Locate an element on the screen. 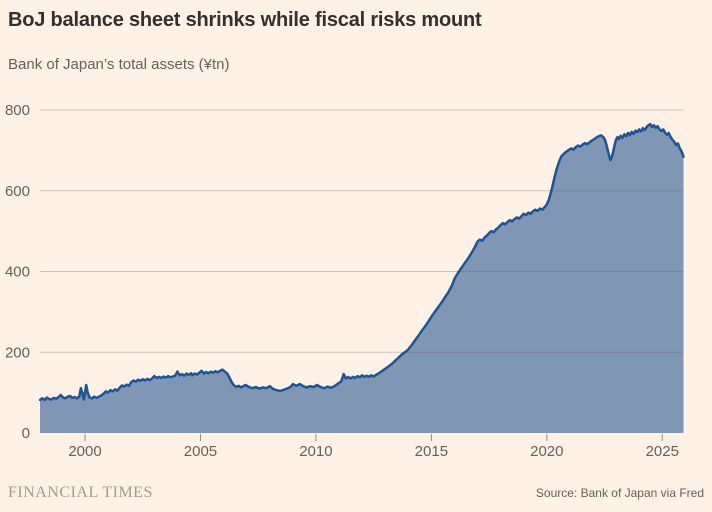  x-axis-label-2025: 2025 is located at coordinates (662, 451).